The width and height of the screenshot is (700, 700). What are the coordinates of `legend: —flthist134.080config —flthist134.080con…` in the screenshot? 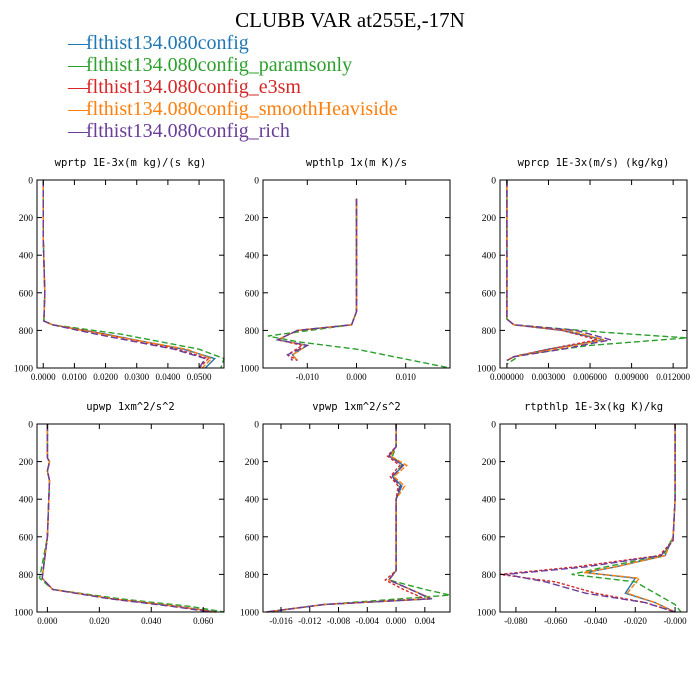 It's located at (233, 87).